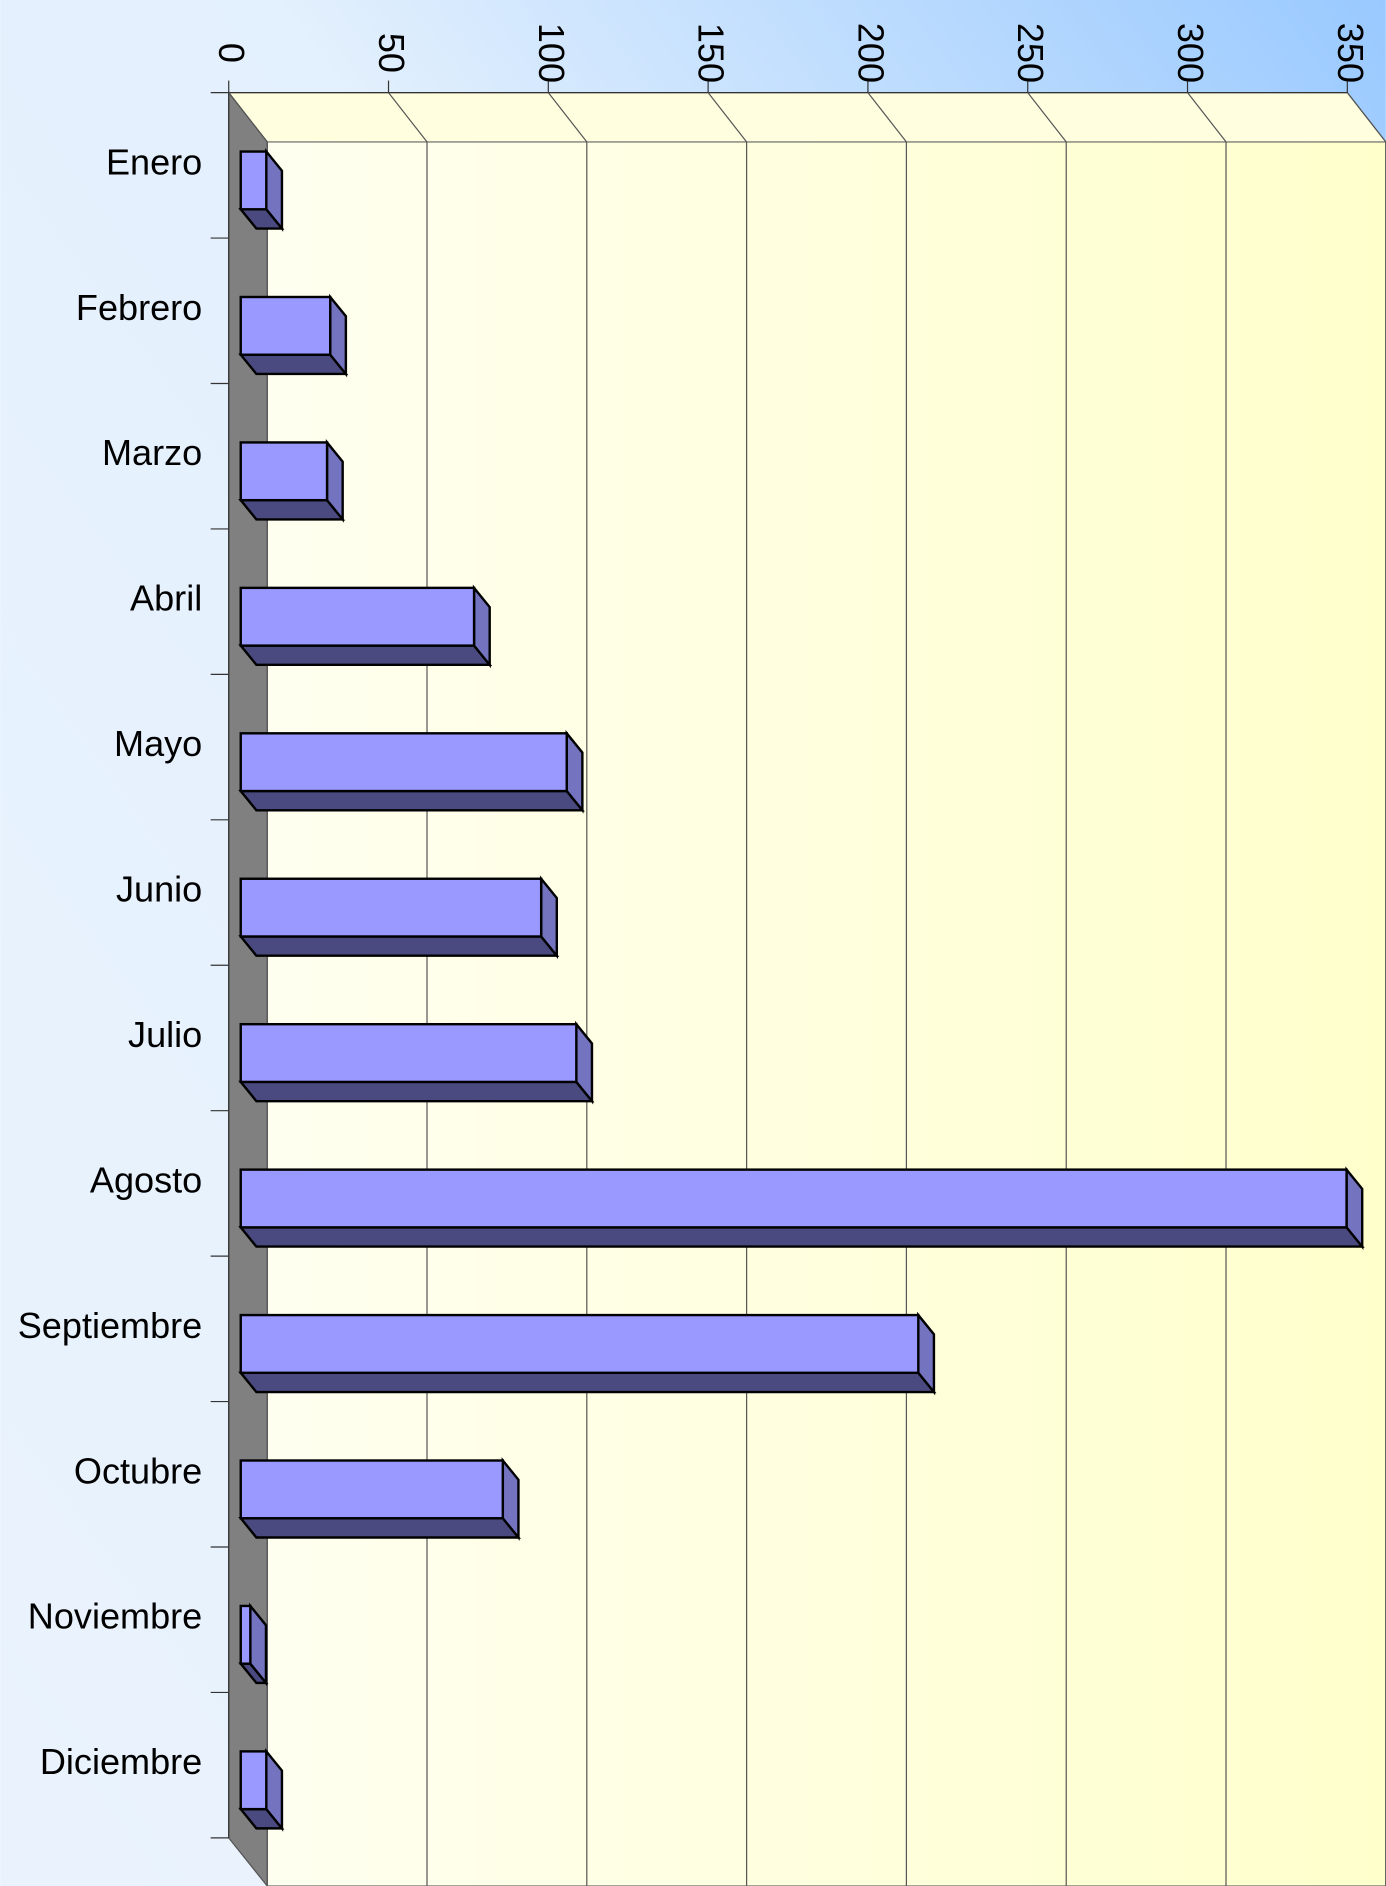 Image resolution: width=1386 pixels, height=1886 pixels. I want to click on y-tick-label: Marzo, so click(152, 452).